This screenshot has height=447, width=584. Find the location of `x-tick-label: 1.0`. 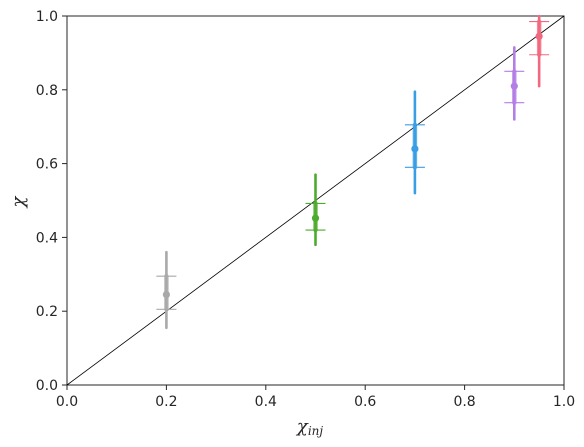

x-tick-label: 1.0 is located at coordinates (564, 402).